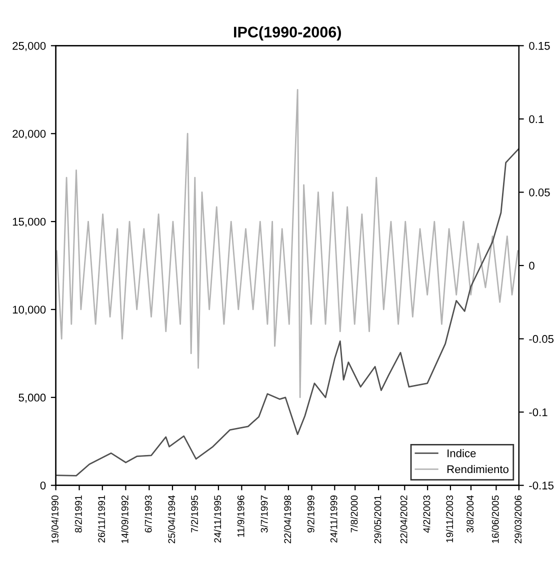 Image resolution: width=558 pixels, height=571 pixels. Describe the element at coordinates (531, 266) in the screenshot. I see `y2-tick-label: 0` at that location.